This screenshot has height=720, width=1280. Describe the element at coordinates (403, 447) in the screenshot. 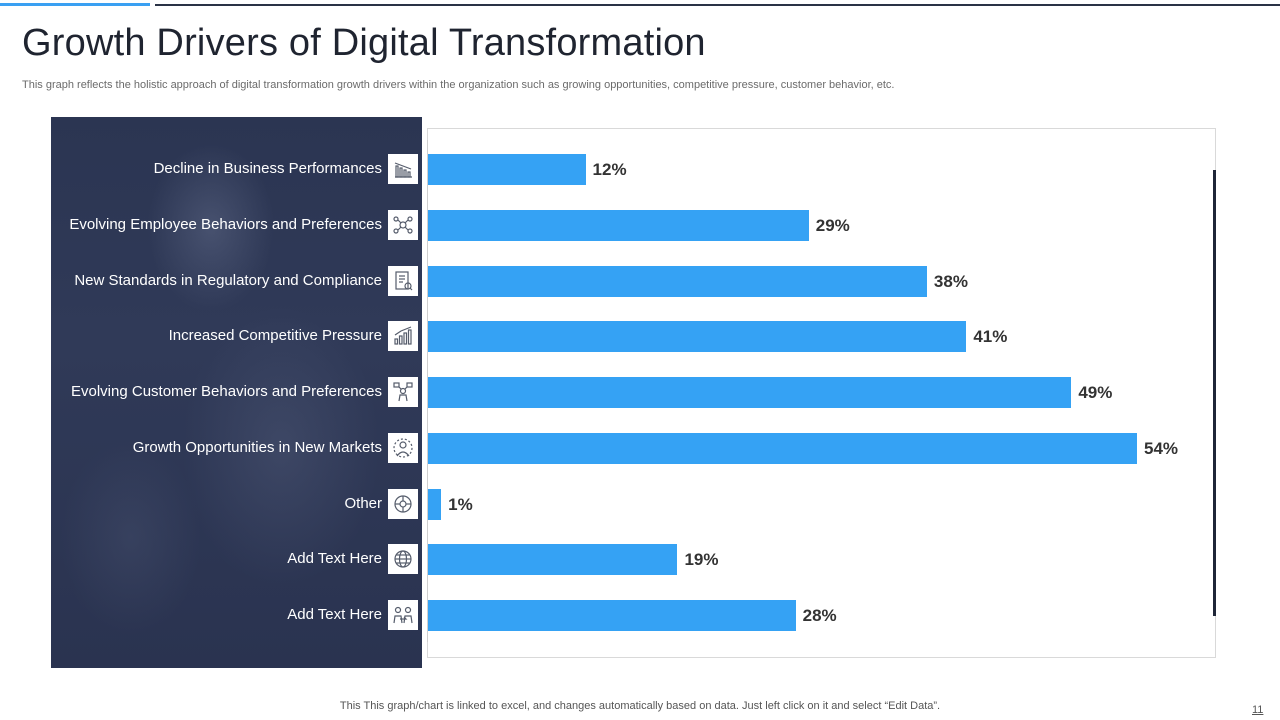

I see `growth-person-icon` at that location.